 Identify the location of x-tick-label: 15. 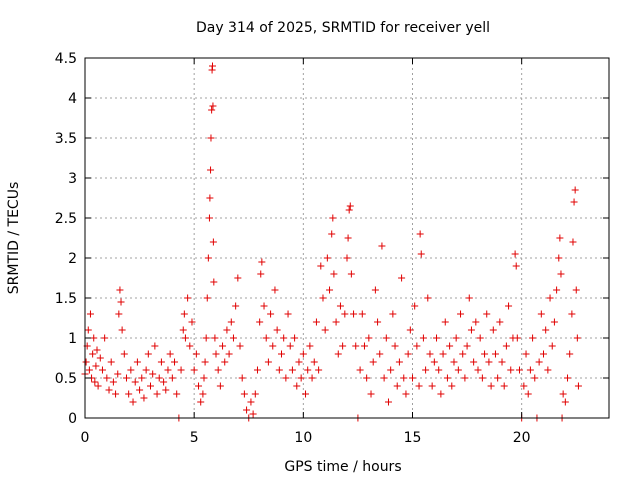
(413, 438).